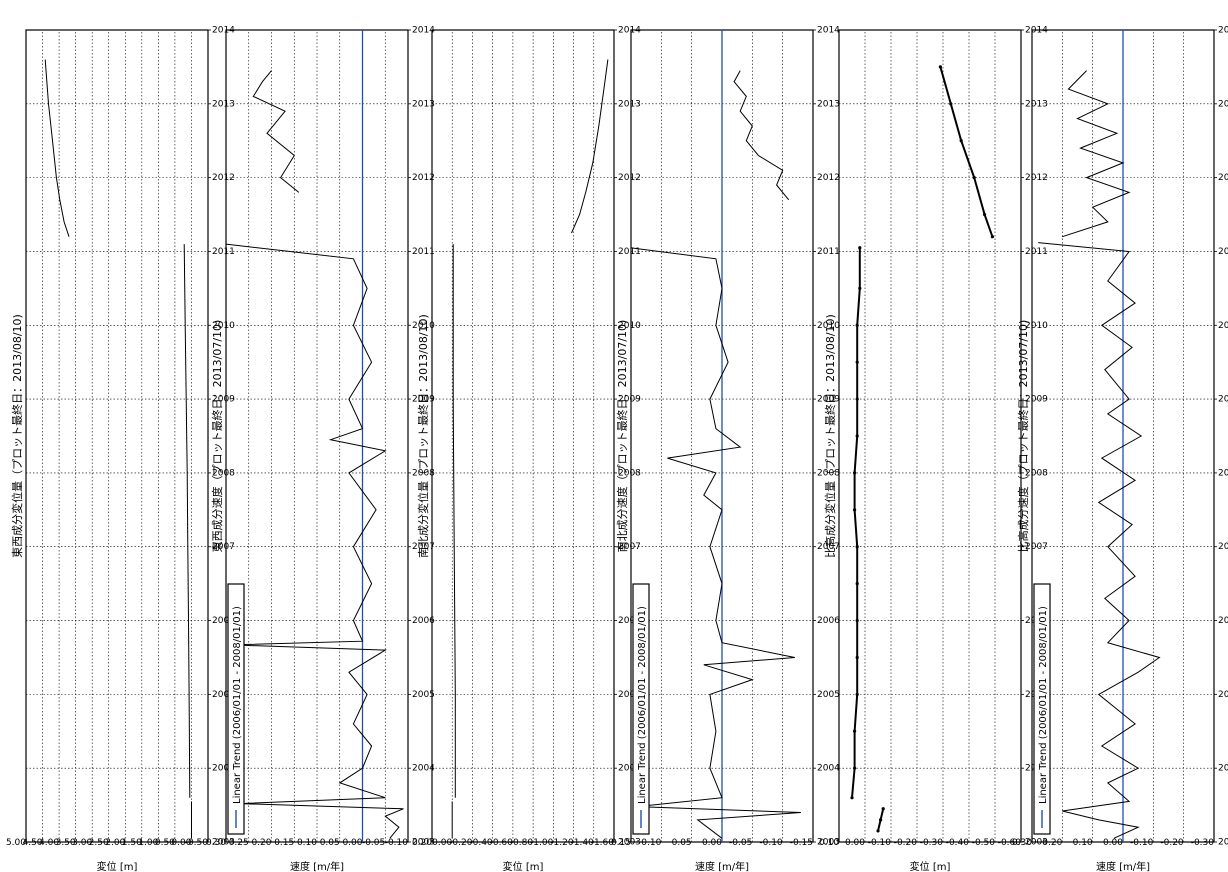  What do you see at coordinates (562, 843) in the screenshot?
I see `y-tick-label: -1.20` at bounding box center [562, 843].